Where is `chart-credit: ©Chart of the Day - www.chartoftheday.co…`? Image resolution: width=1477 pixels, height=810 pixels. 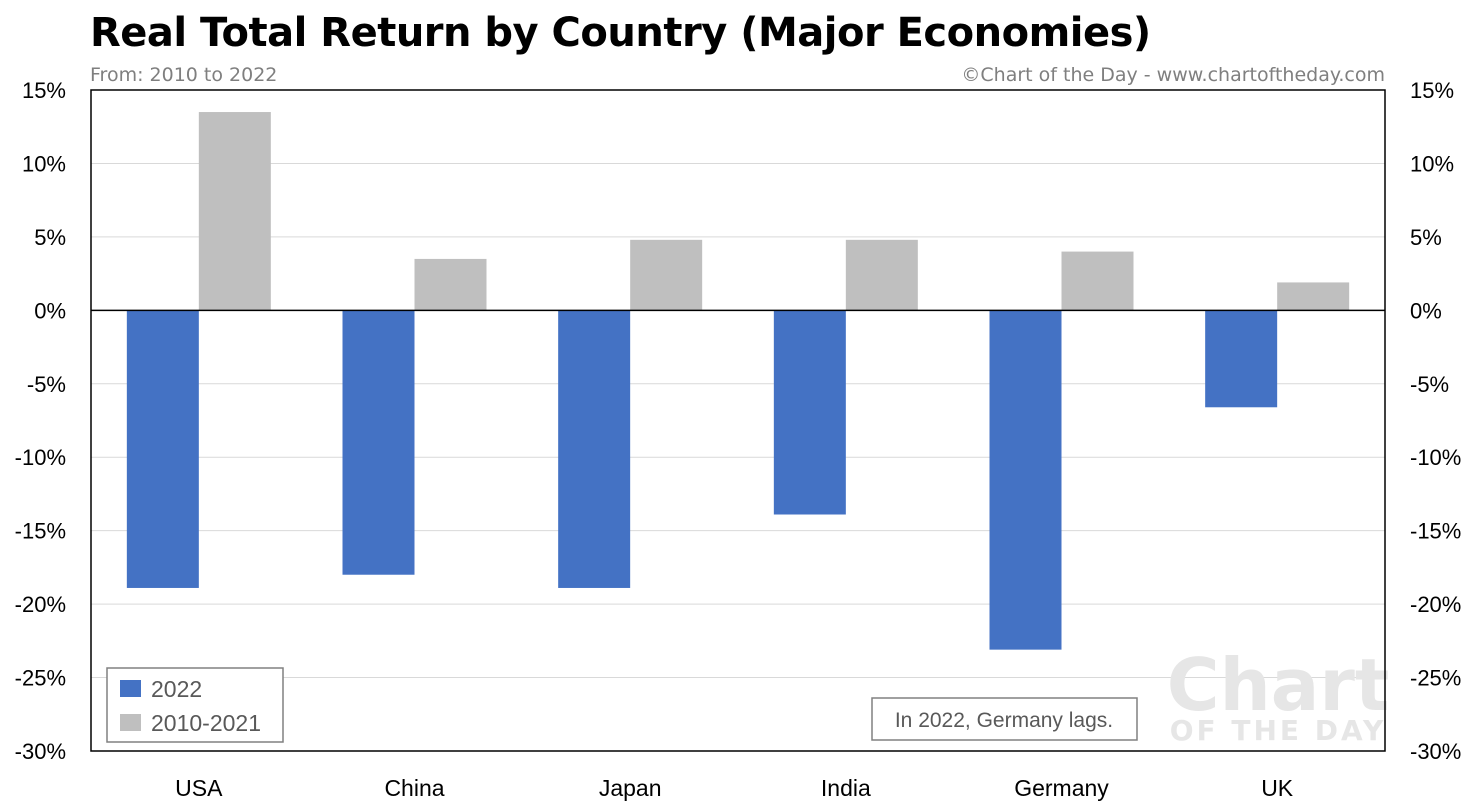 chart-credit: ©Chart of the Day - www.chartoftheday.co… is located at coordinates (1173, 75).